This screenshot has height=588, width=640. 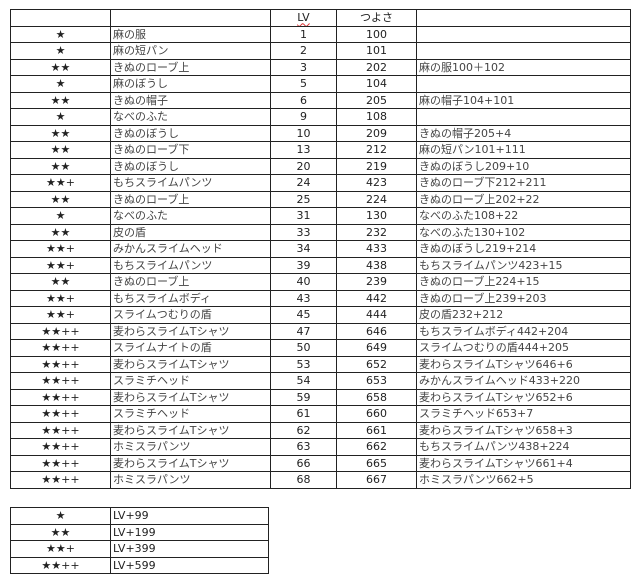 I want to click on cell-strength: 658, so click(x=376, y=397).